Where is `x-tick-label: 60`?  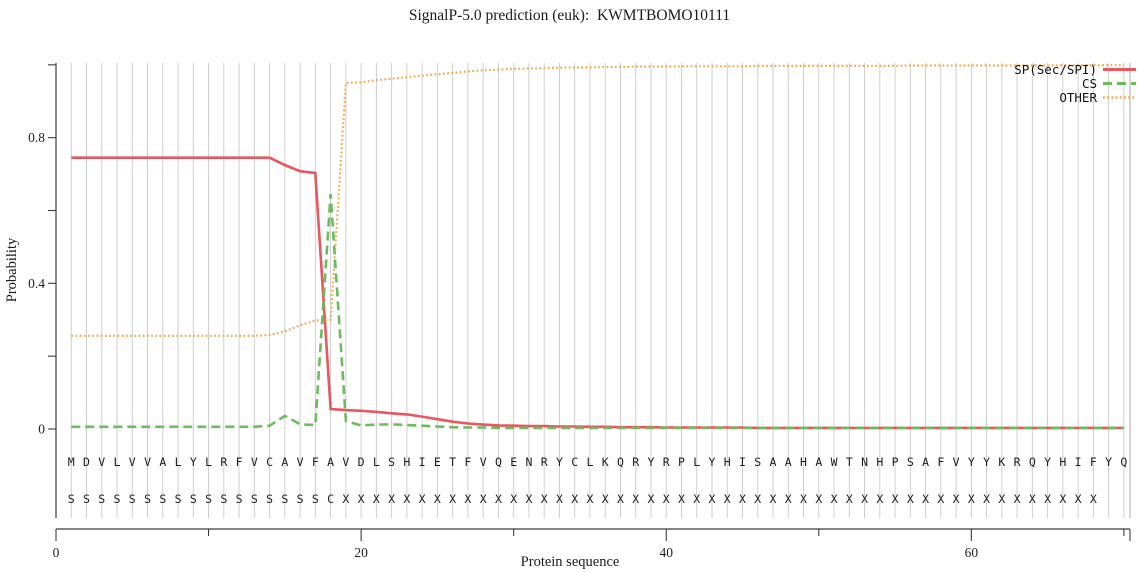 x-tick-label: 60 is located at coordinates (972, 552).